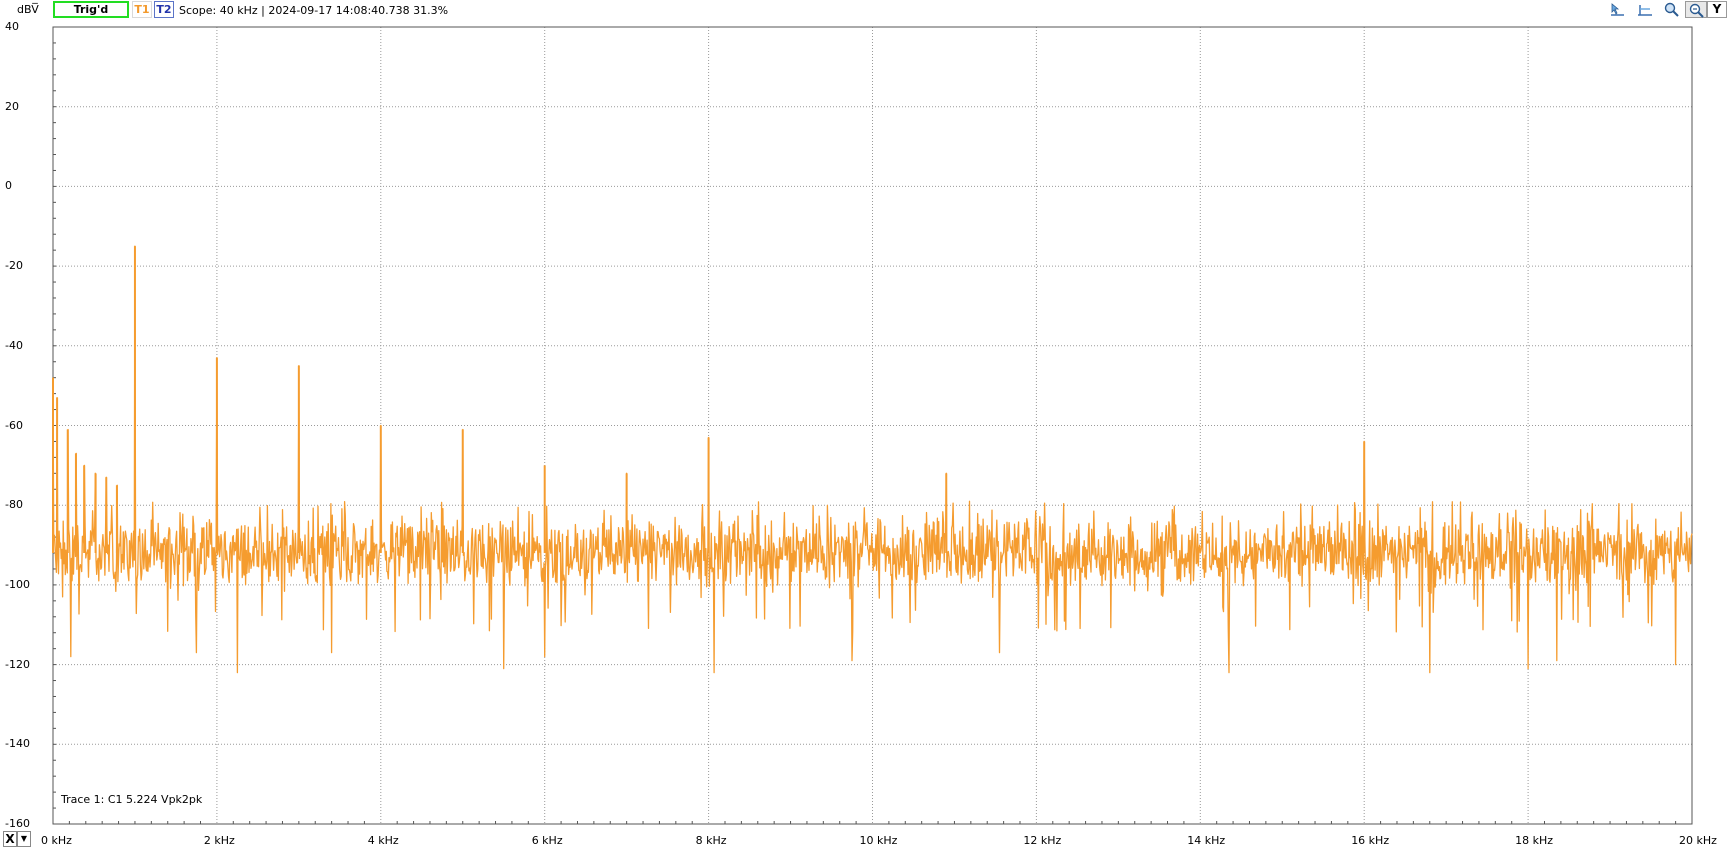 The image size is (1729, 851). Describe the element at coordinates (14, 266) in the screenshot. I see `y-tick-label: -20` at that location.